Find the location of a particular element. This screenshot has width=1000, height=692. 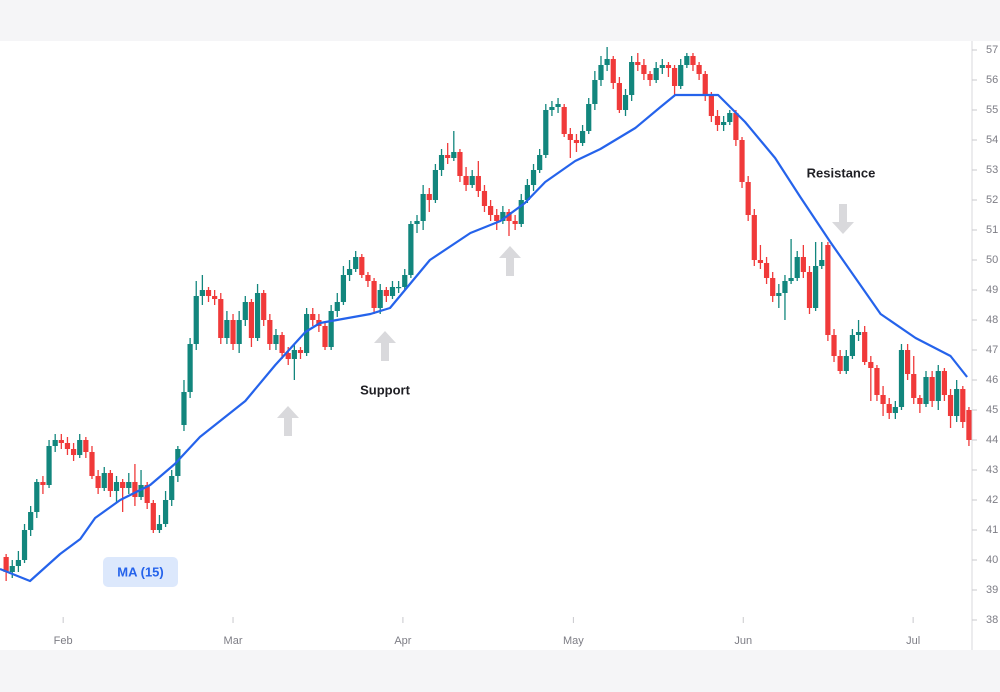

y-tick-label: 56 is located at coordinates (992, 80).